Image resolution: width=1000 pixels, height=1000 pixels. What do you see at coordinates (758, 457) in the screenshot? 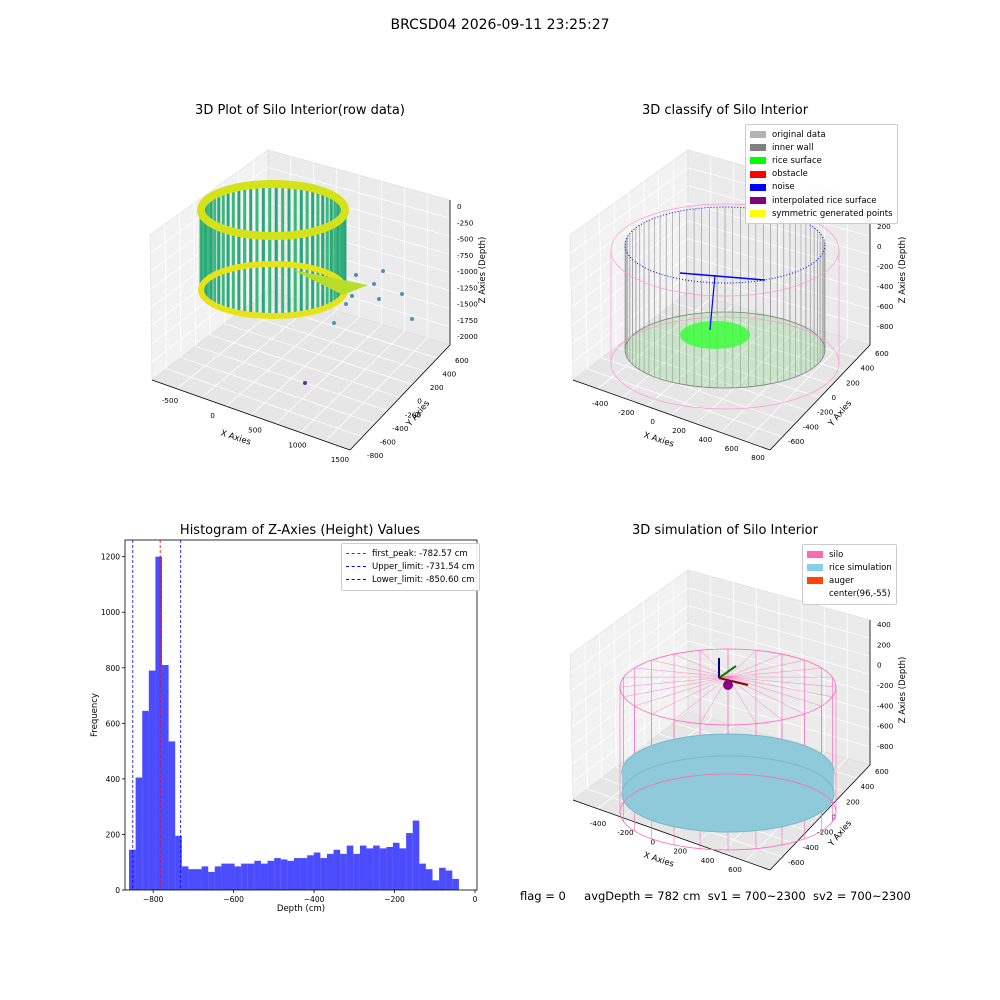
I see `classify-x-tick: 800` at bounding box center [758, 457].